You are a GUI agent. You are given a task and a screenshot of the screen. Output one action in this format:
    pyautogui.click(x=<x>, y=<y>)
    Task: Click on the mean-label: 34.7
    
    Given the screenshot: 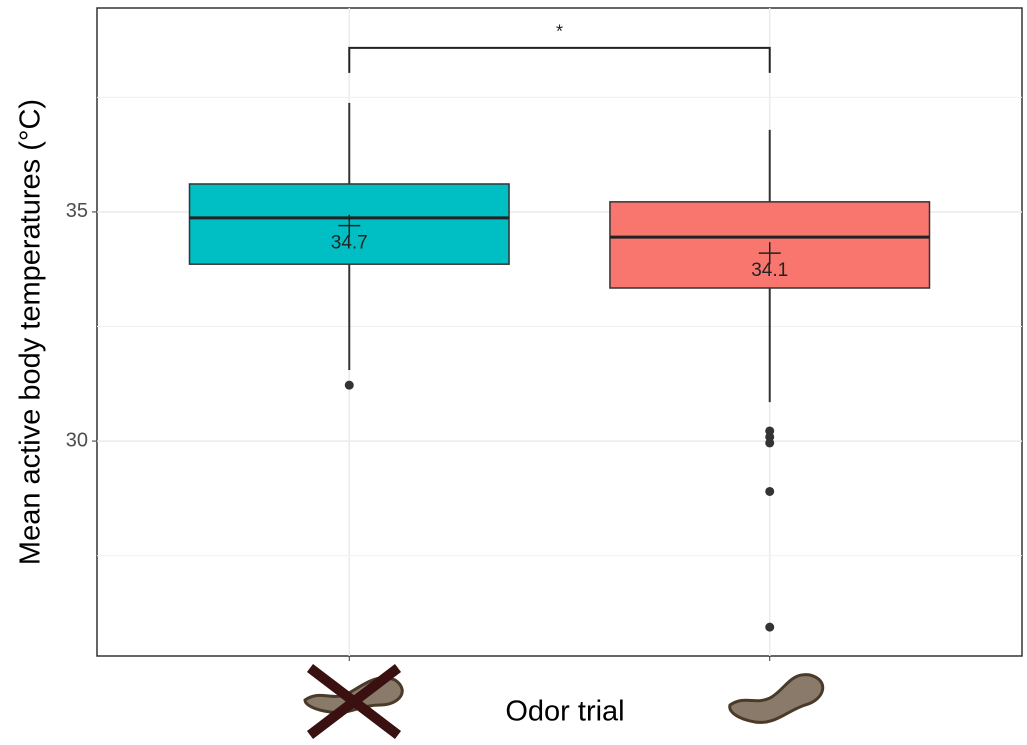 What is the action you would take?
    pyautogui.click(x=349, y=243)
    